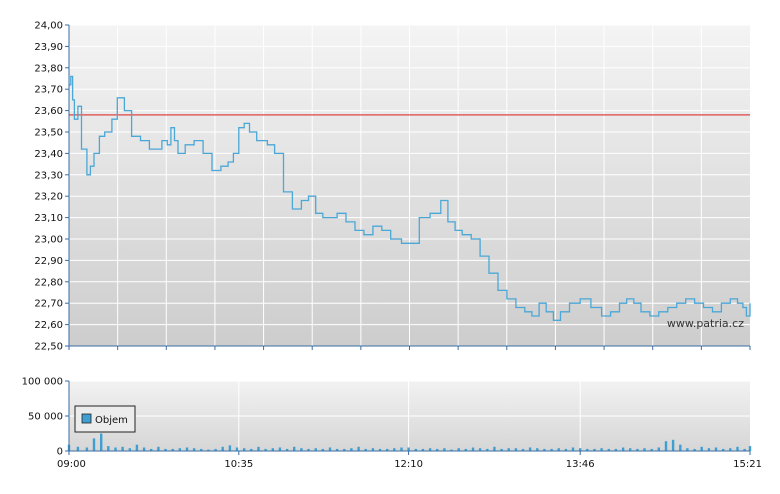 Image resolution: width=780 pixels, height=494 pixels. Describe the element at coordinates (71, 464) in the screenshot. I see `x-tick-label: 09:00` at that location.